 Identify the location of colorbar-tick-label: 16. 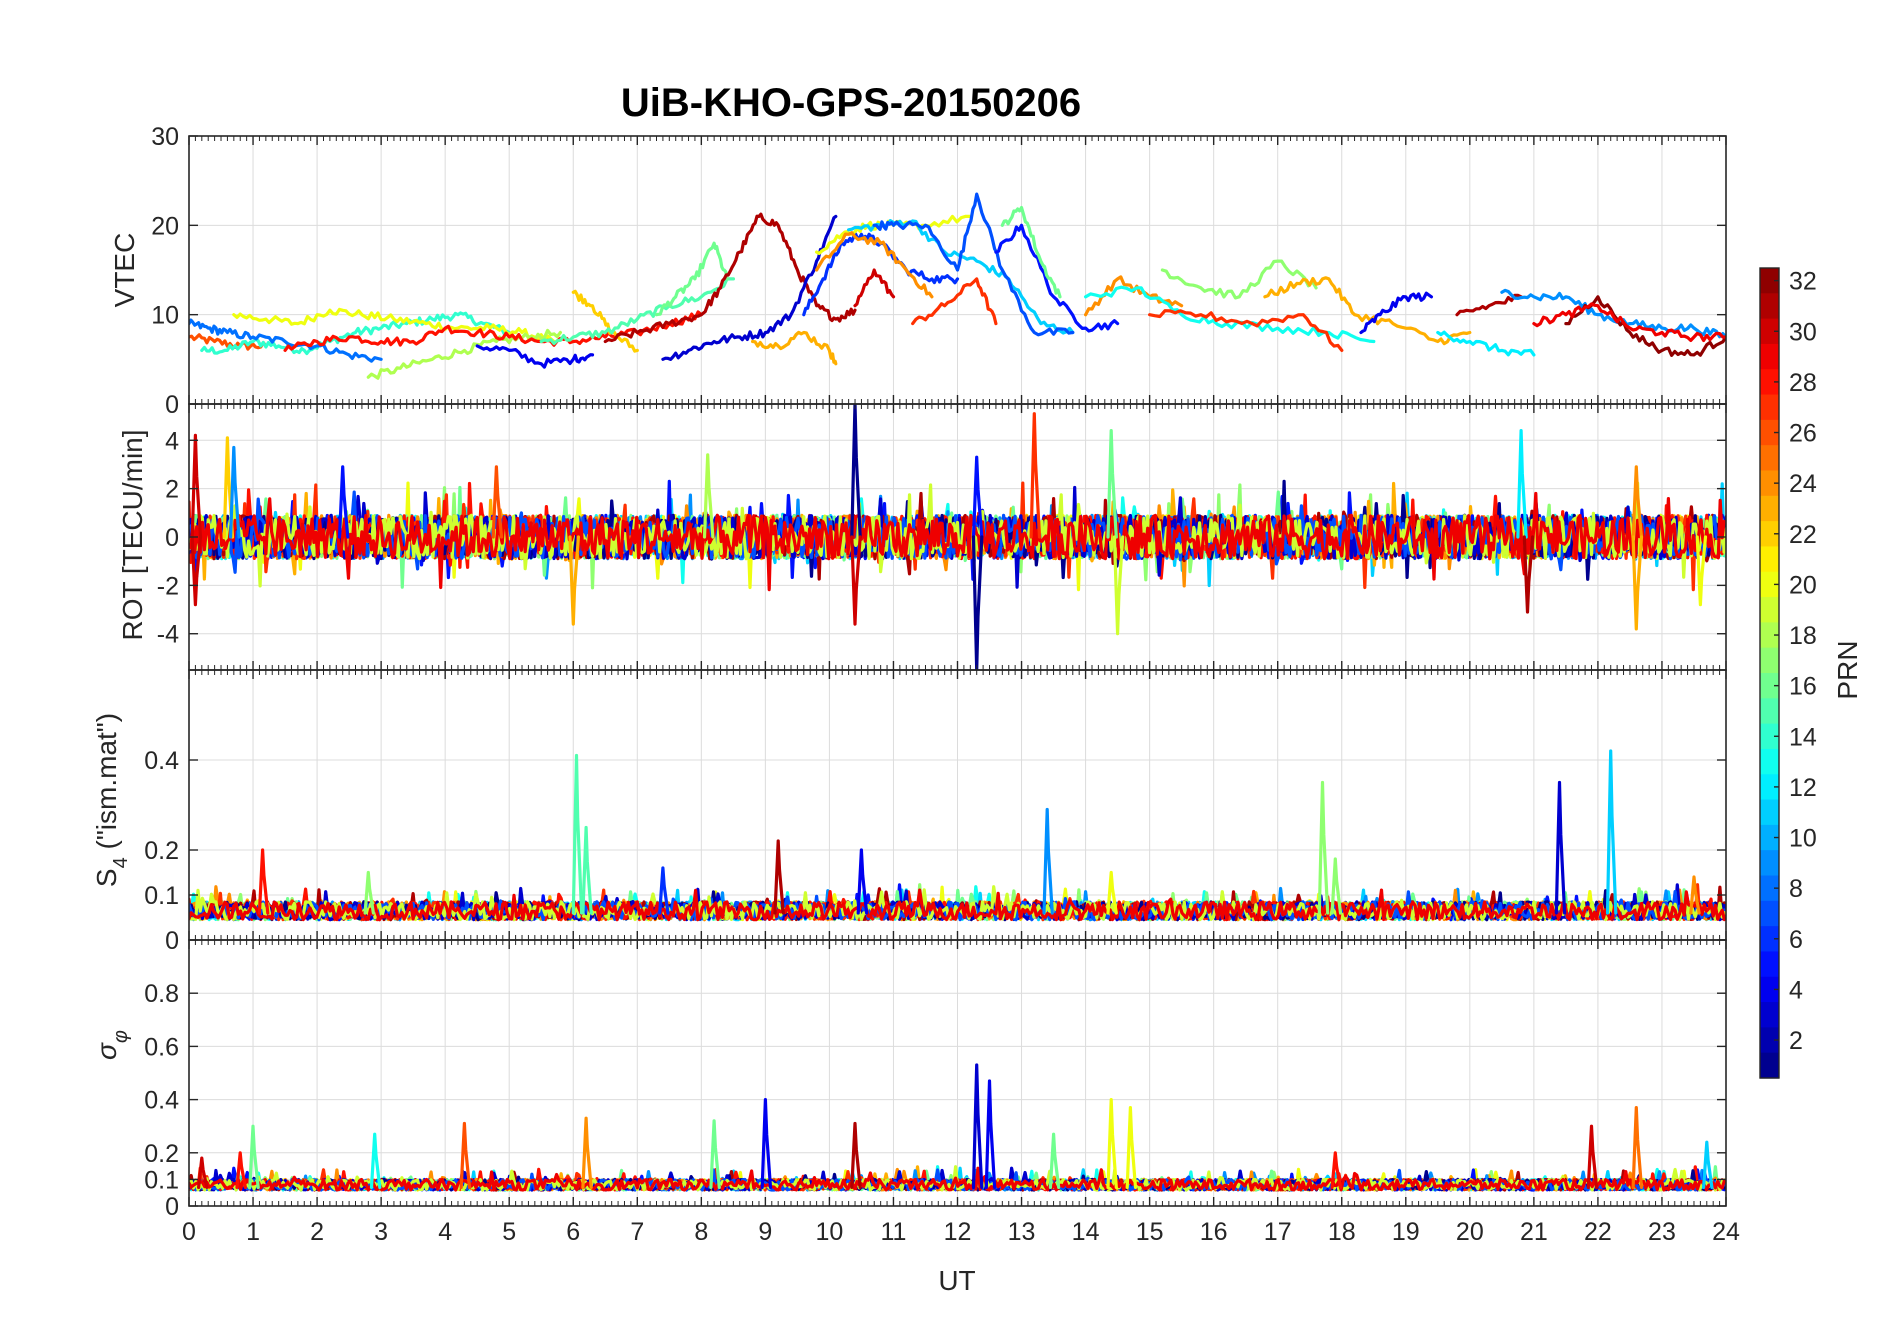
(1803, 687).